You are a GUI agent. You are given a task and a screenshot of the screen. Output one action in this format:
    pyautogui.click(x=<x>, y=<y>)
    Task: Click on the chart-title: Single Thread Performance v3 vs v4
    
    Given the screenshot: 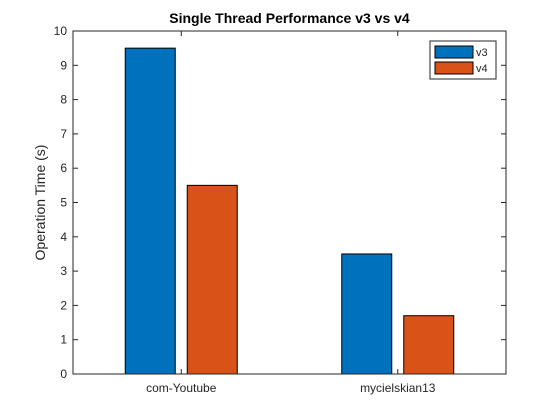 What is the action you would take?
    pyautogui.click(x=289, y=18)
    